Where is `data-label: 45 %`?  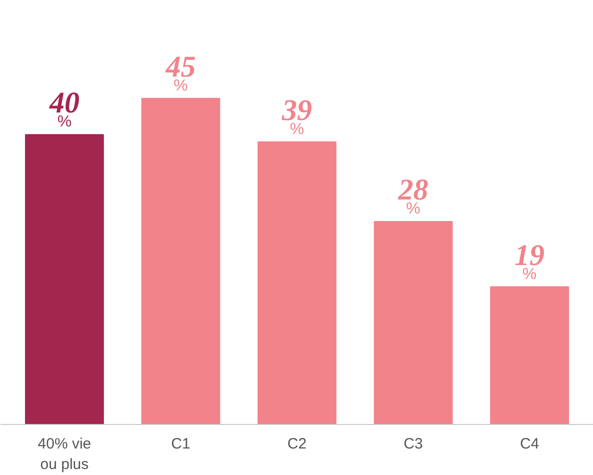 data-label: 45 % is located at coordinates (180, 72).